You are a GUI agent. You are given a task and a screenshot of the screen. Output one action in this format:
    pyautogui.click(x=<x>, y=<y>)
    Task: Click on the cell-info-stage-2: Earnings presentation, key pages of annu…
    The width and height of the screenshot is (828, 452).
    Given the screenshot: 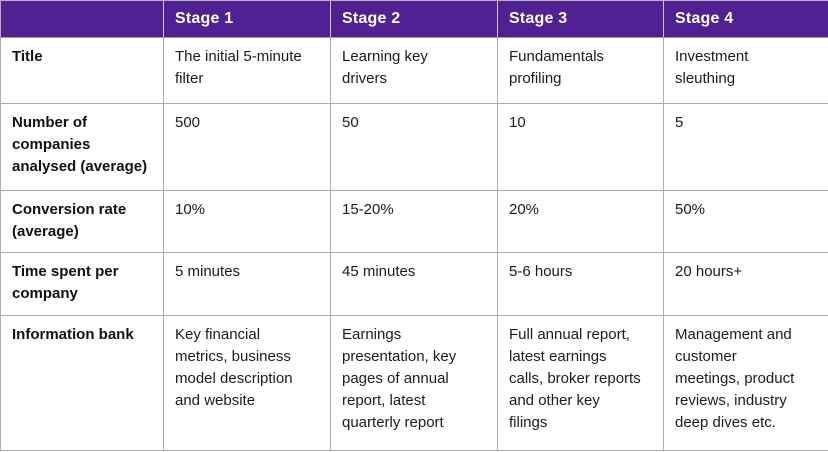 What is the action you would take?
    pyautogui.click(x=414, y=383)
    